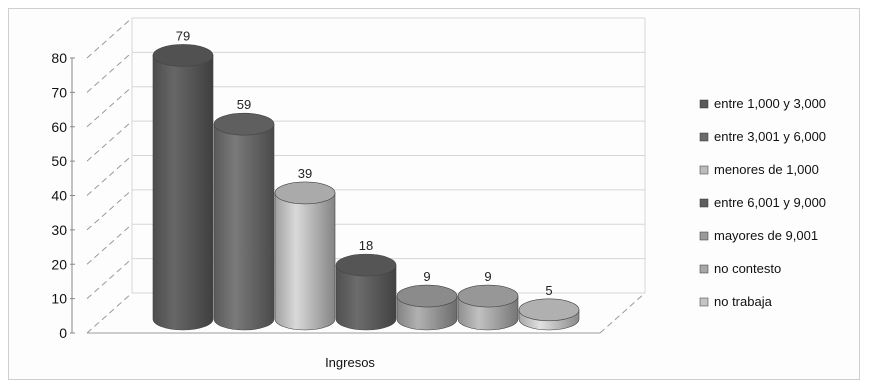  What do you see at coordinates (366, 245) in the screenshot?
I see `data-label: 18` at bounding box center [366, 245].